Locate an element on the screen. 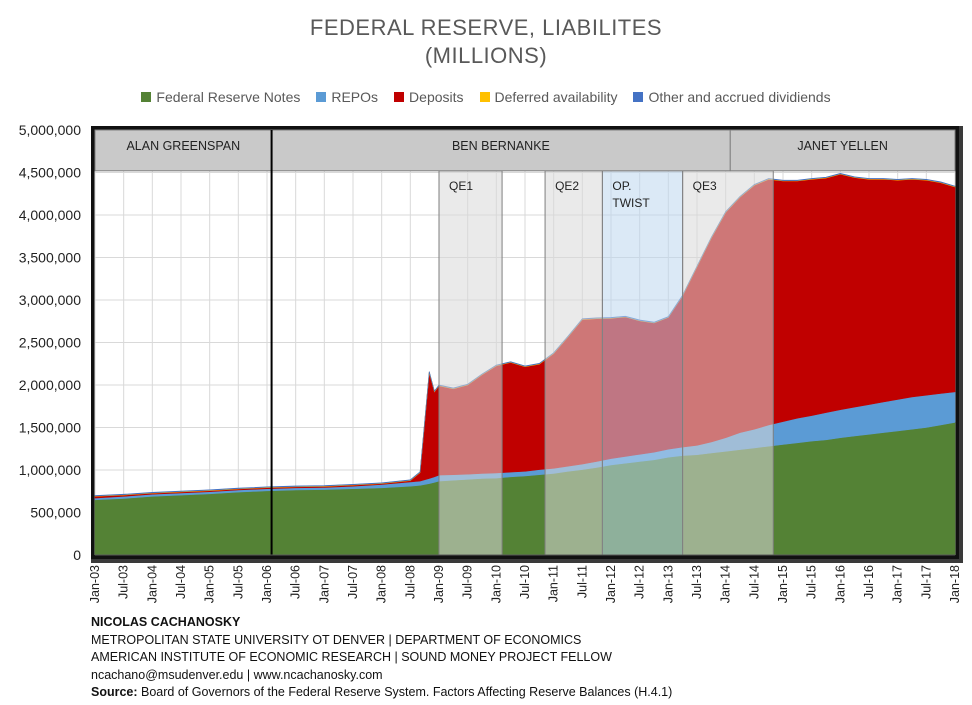 The width and height of the screenshot is (972, 705). chair-band-ben-bernanke is located at coordinates (501, 150).